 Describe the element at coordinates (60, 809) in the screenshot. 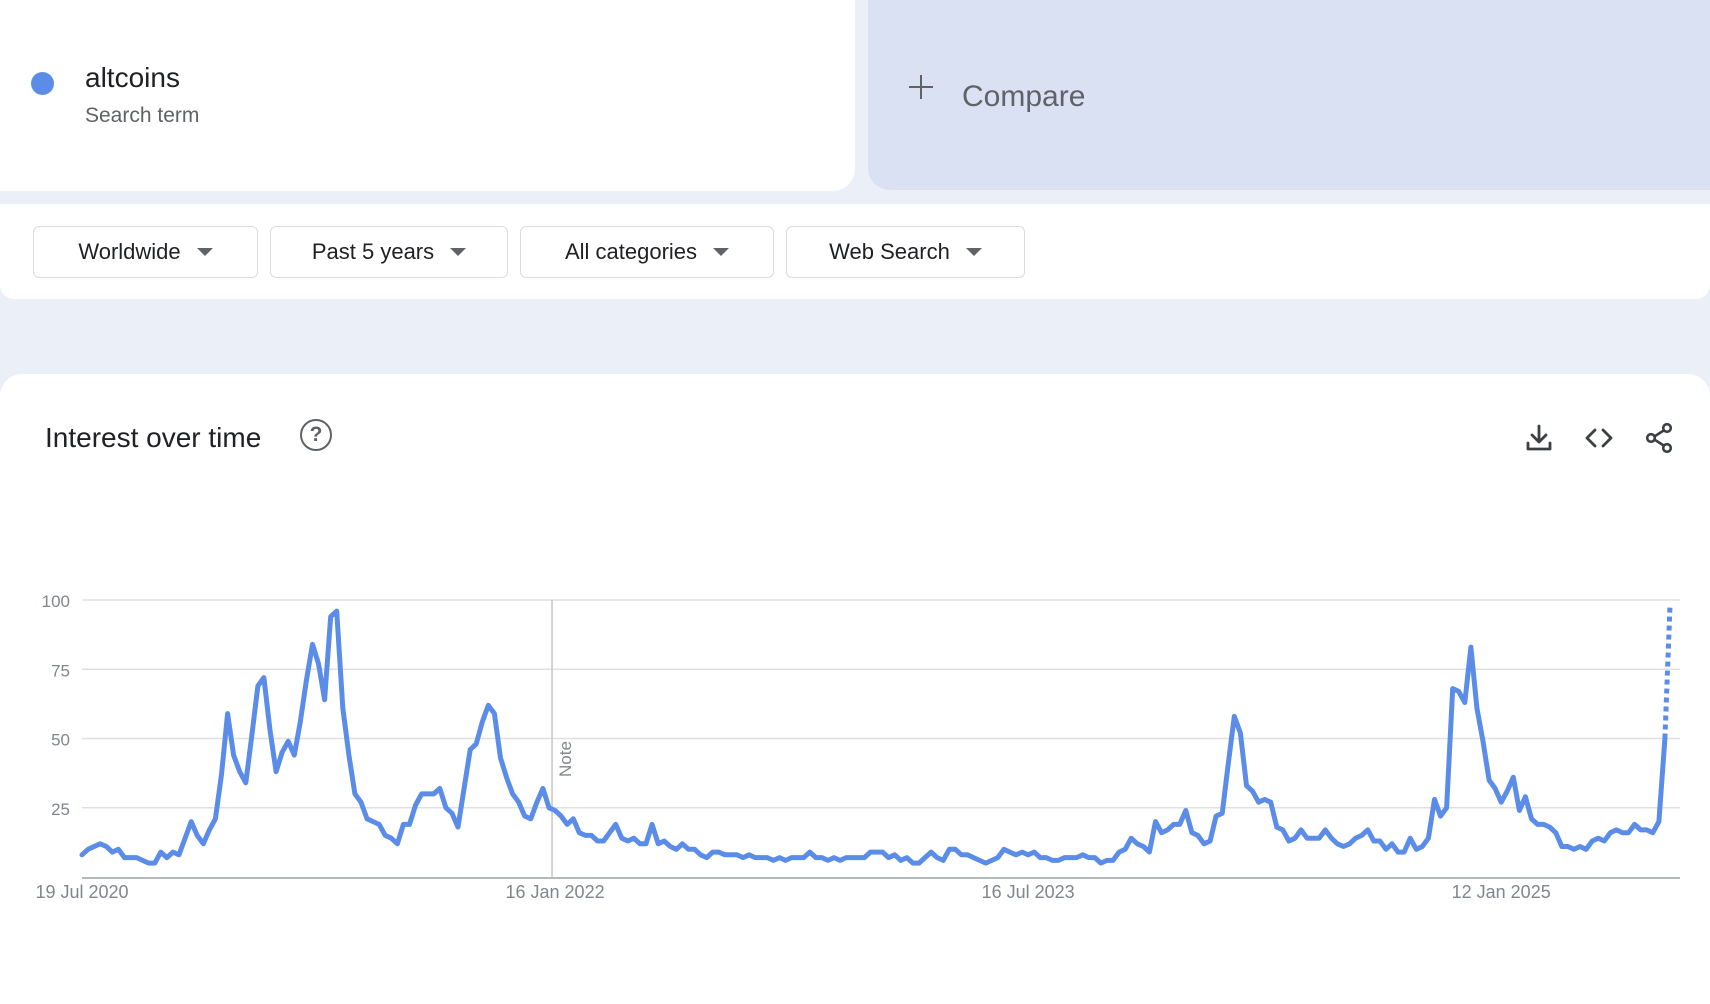

I see `y-tick-label: 25` at that location.